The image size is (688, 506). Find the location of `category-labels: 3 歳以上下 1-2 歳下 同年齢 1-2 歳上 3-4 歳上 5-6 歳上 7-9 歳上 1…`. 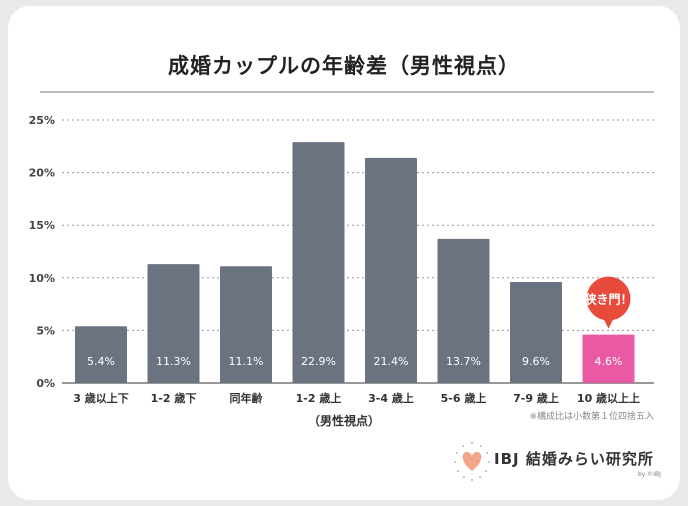

category-labels: 3 歳以上下 1-2 歳下 同年齢 1-2 歳上 3-4 歳上 5-6 歳上 7-9 歳上 1… is located at coordinates (356, 398).